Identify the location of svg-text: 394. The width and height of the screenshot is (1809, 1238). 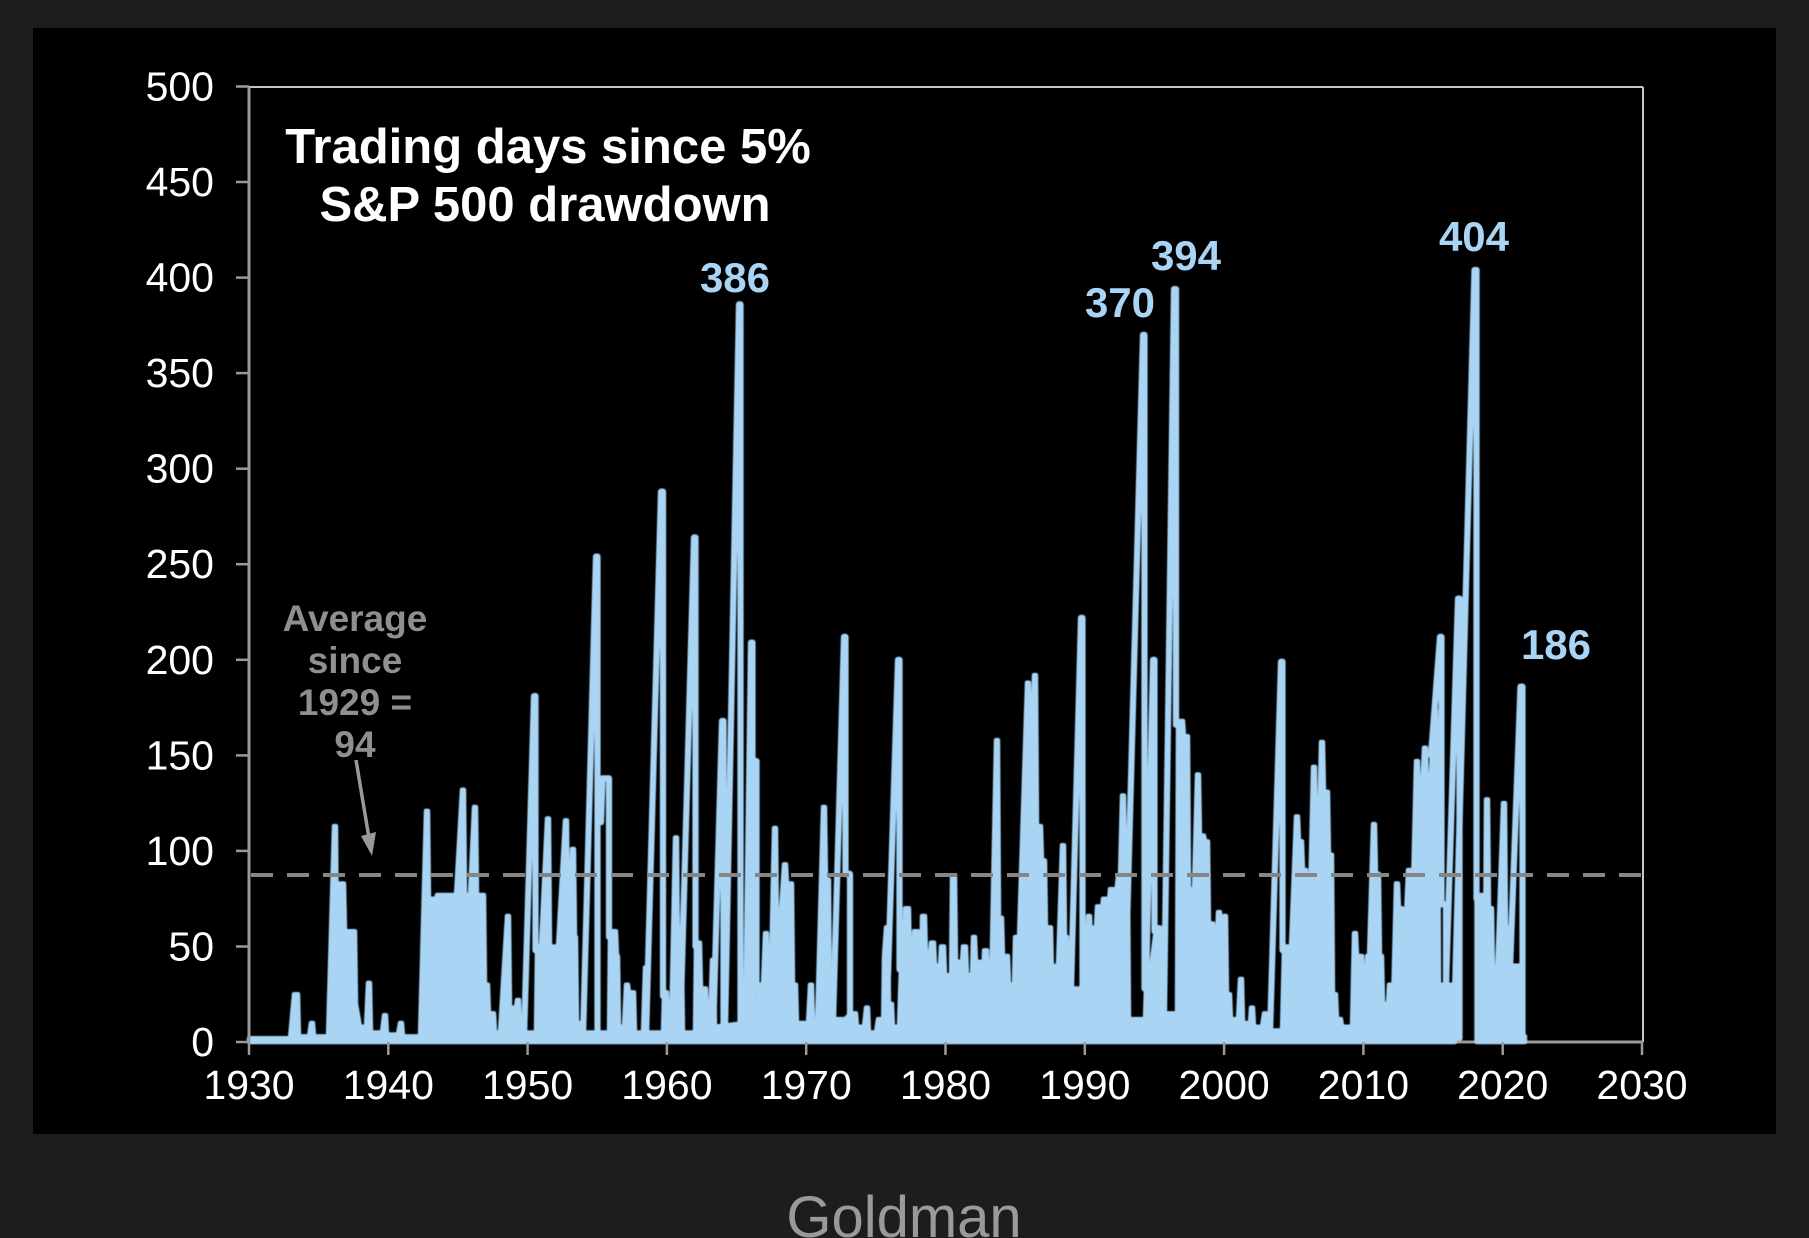
(1186, 255).